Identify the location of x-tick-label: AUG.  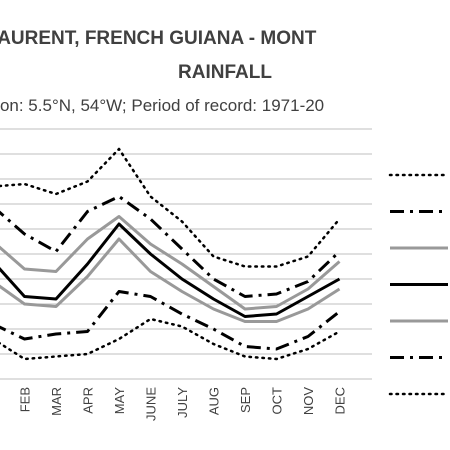
(214, 401).